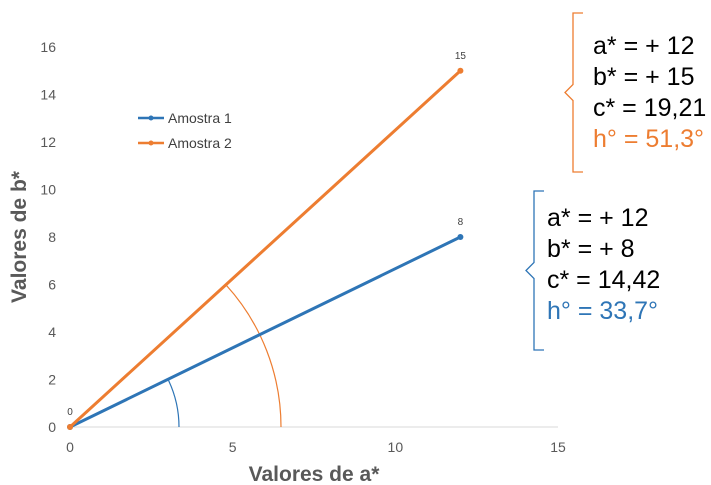  Describe the element at coordinates (316, 447) in the screenshot. I see `x-tick-labels: 0 5 10 15` at that location.